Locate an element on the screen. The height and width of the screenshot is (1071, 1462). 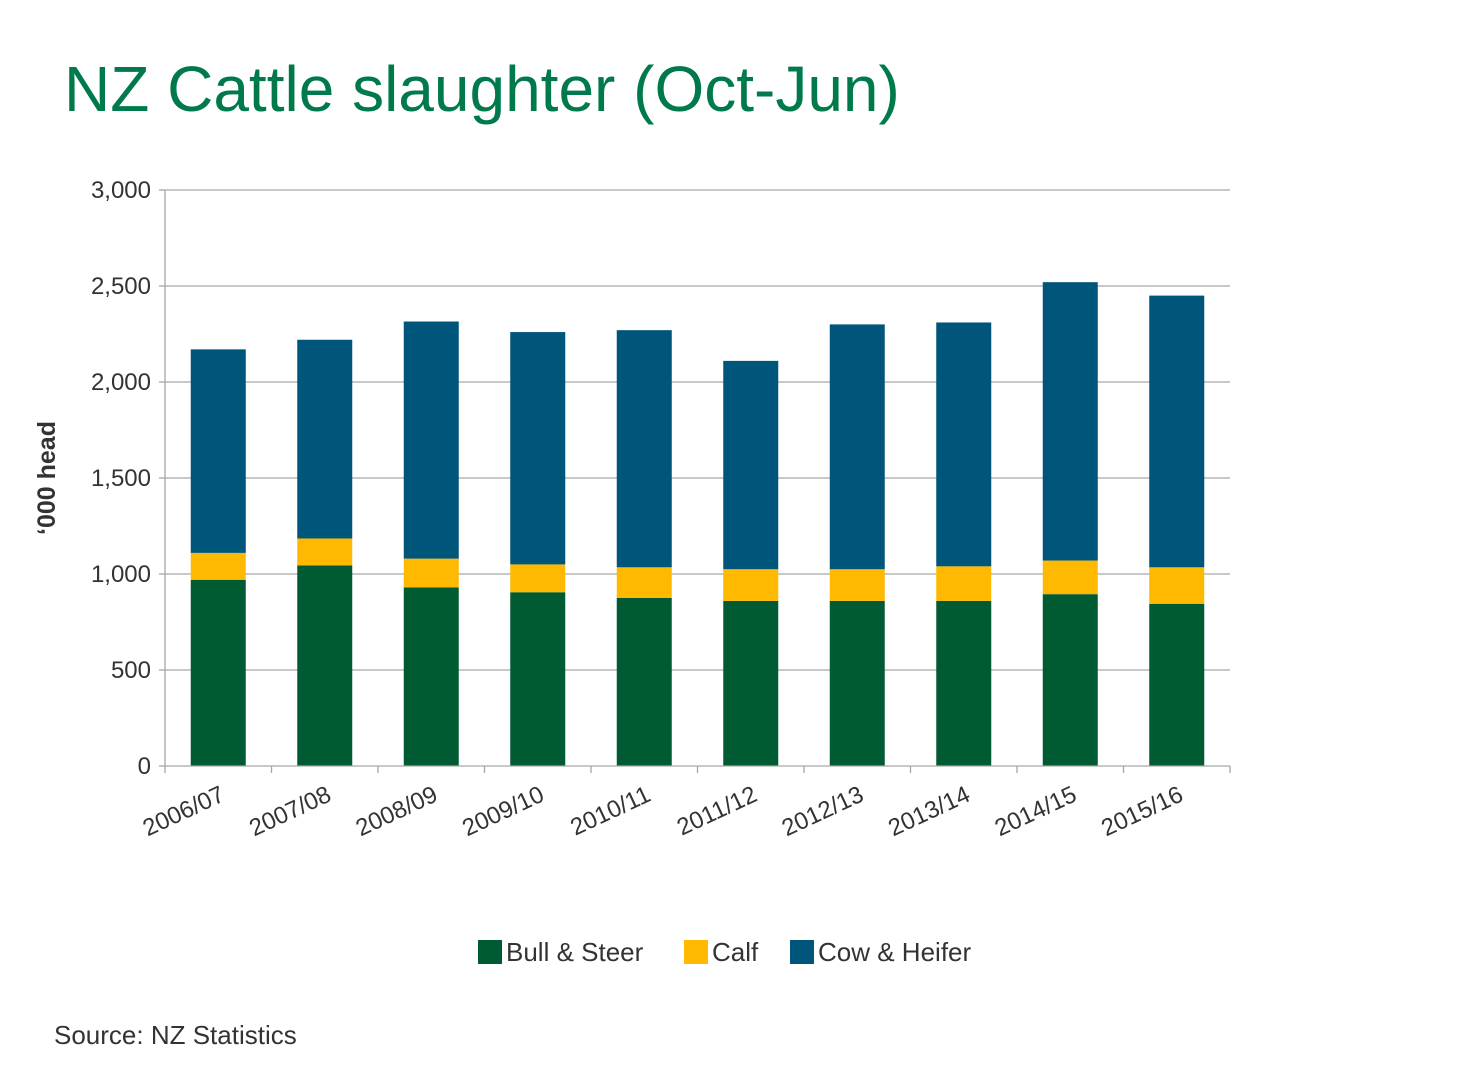
x-tick-label: 2007/08 is located at coordinates (290, 811).